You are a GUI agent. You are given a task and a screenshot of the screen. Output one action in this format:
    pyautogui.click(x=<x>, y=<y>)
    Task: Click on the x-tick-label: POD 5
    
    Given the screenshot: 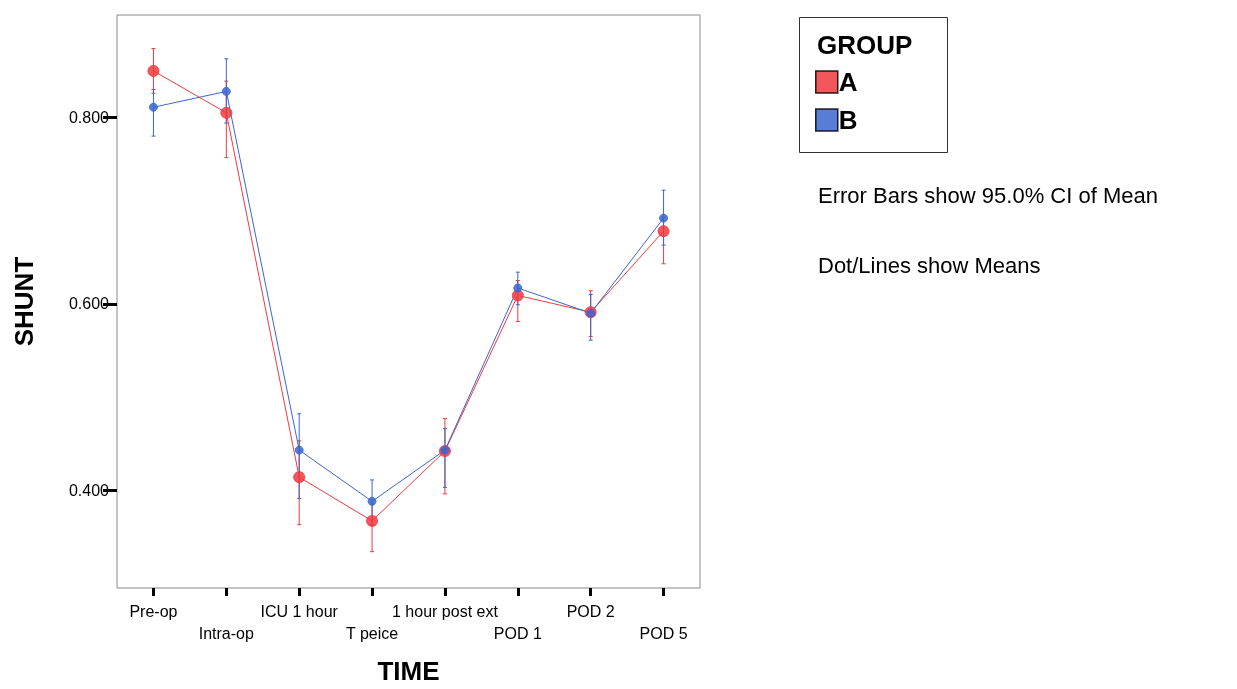 What is the action you would take?
    pyautogui.click(x=663, y=633)
    